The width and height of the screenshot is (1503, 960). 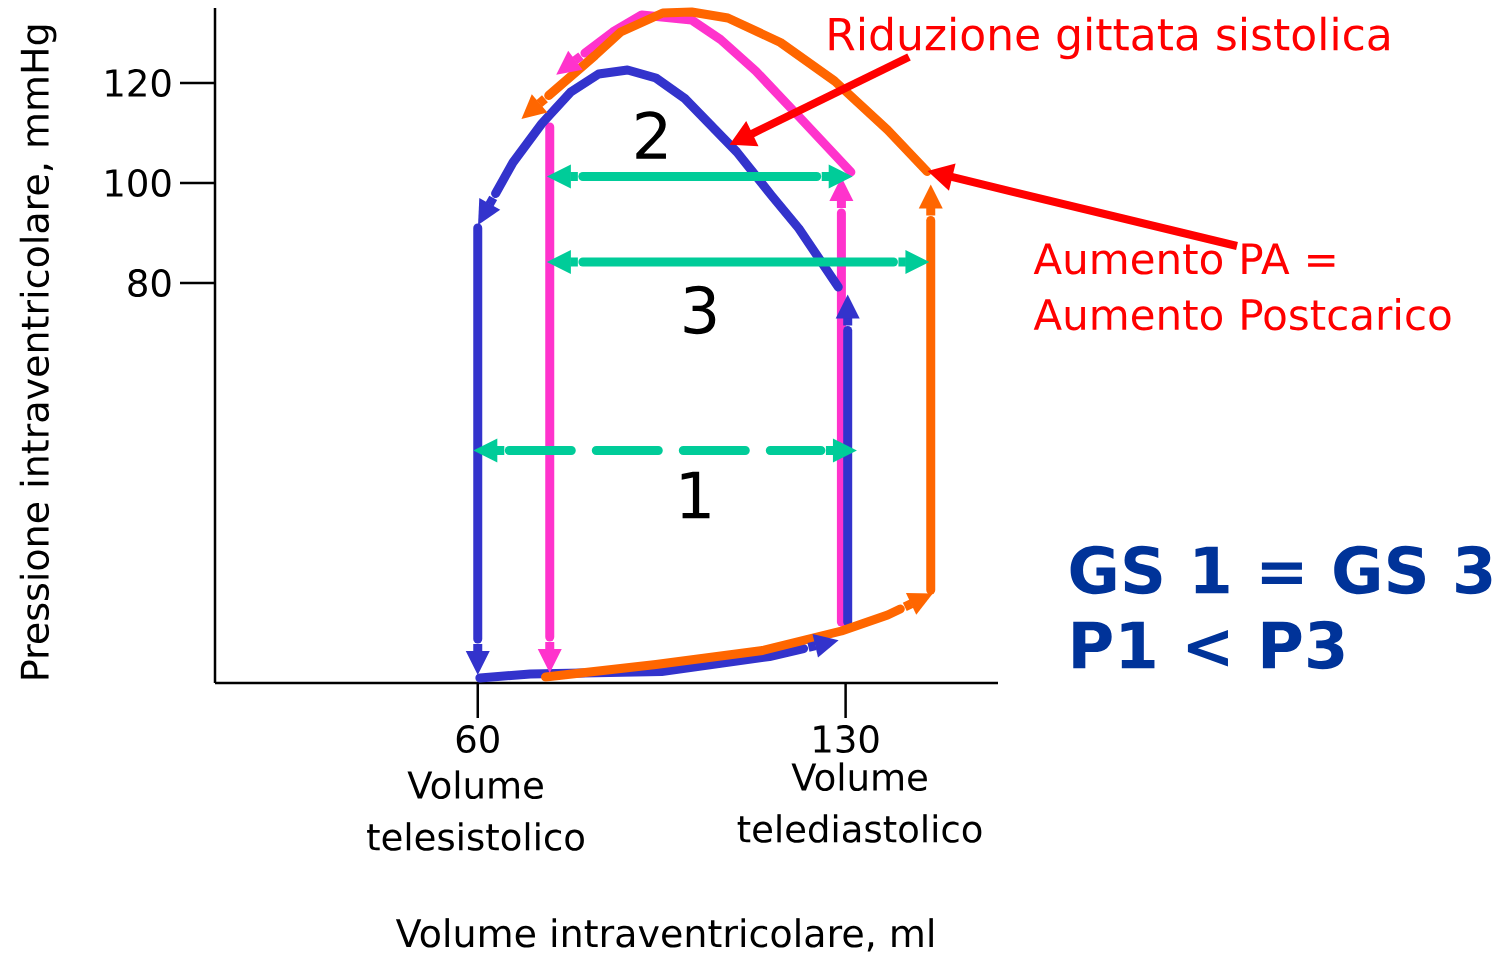 What do you see at coordinates (1109, 38) in the screenshot?
I see `annotation: Riduzione gittata sistolica` at bounding box center [1109, 38].